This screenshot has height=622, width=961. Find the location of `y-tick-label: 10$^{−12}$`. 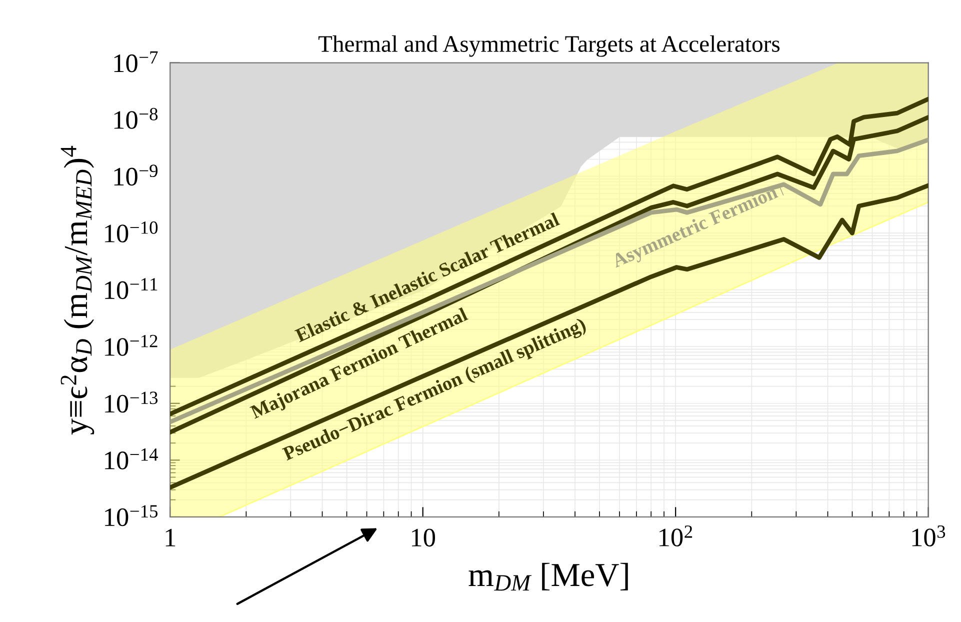

y-tick-label: 10$^{−12}$ is located at coordinates (131, 345).